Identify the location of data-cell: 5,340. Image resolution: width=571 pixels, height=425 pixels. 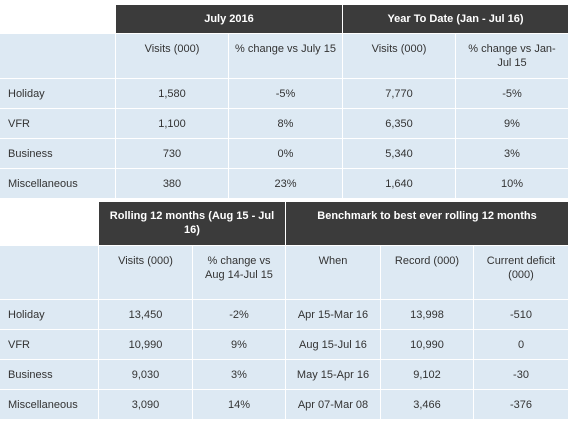
(399, 153).